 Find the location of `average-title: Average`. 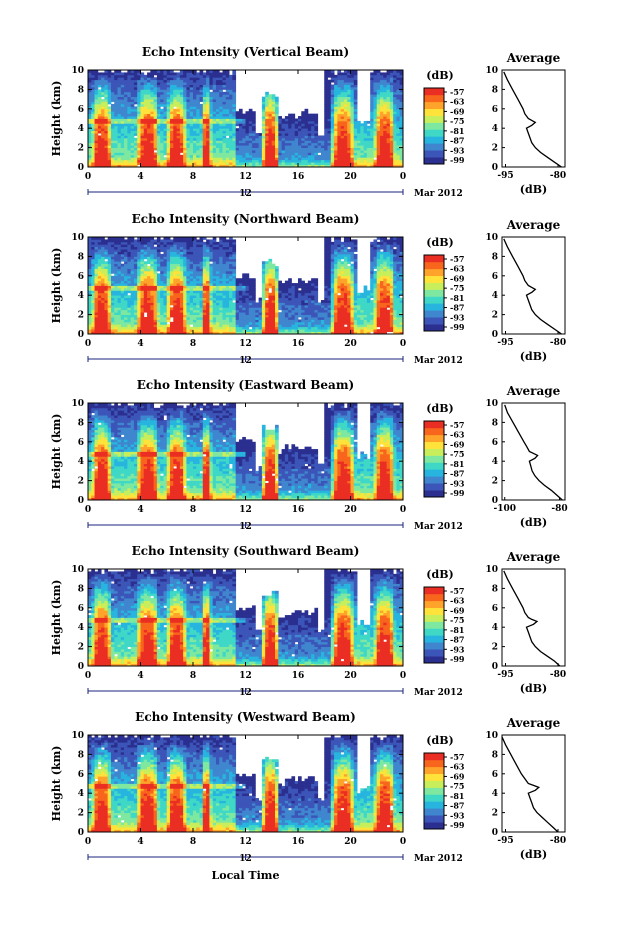

average-title: Average is located at coordinates (533, 58).